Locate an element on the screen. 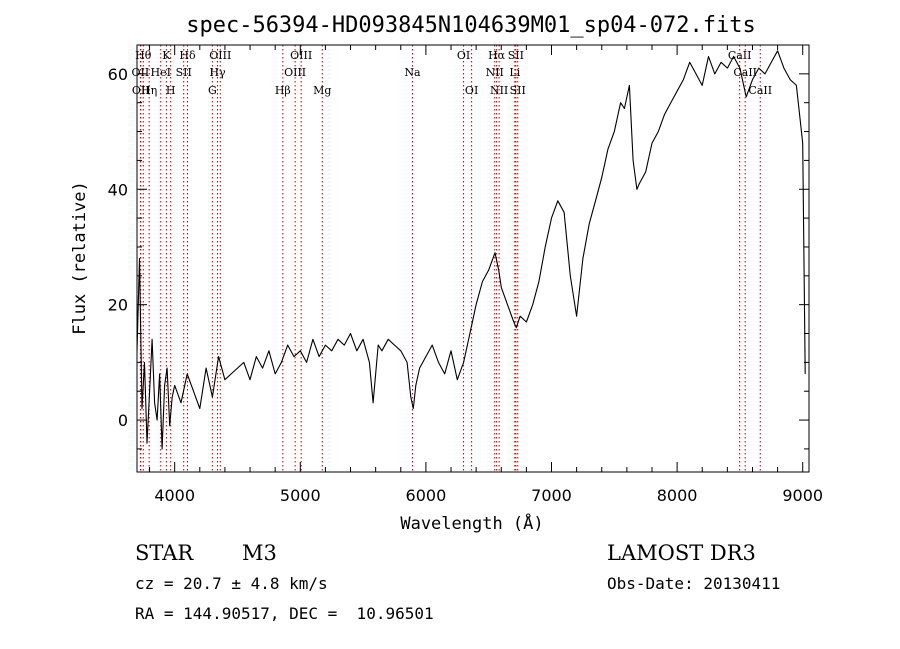  spectral-line-label: Li is located at coordinates (514, 72).